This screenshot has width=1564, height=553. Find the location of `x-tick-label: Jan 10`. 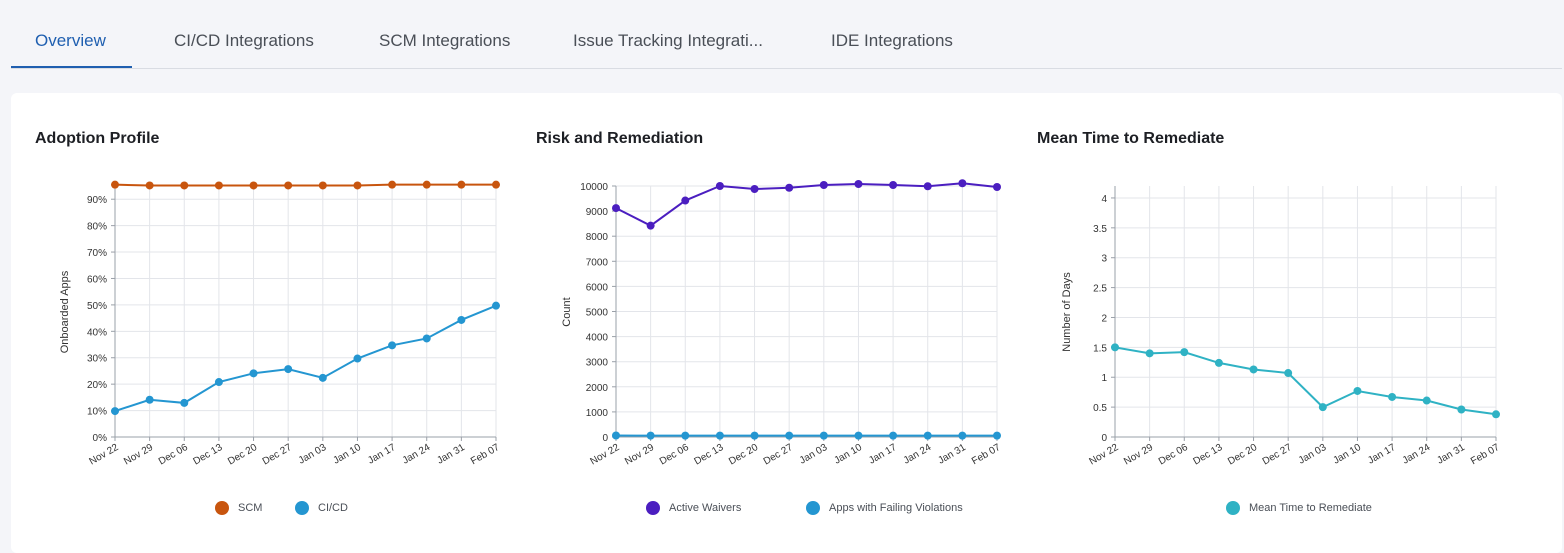

x-tick-label: Jan 10 is located at coordinates (1347, 454).